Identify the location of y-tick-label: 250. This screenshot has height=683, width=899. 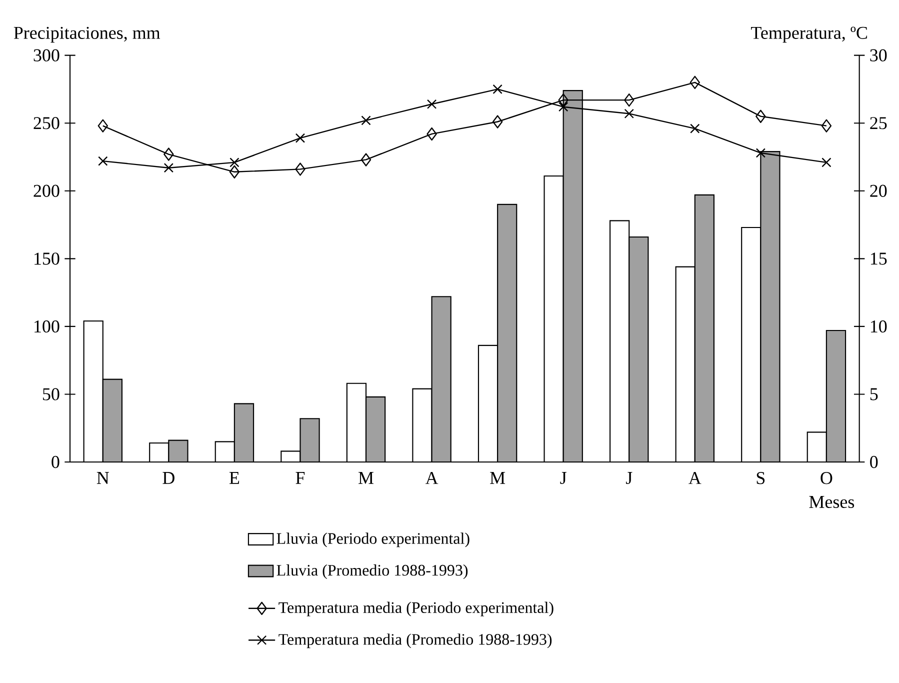
(47, 123).